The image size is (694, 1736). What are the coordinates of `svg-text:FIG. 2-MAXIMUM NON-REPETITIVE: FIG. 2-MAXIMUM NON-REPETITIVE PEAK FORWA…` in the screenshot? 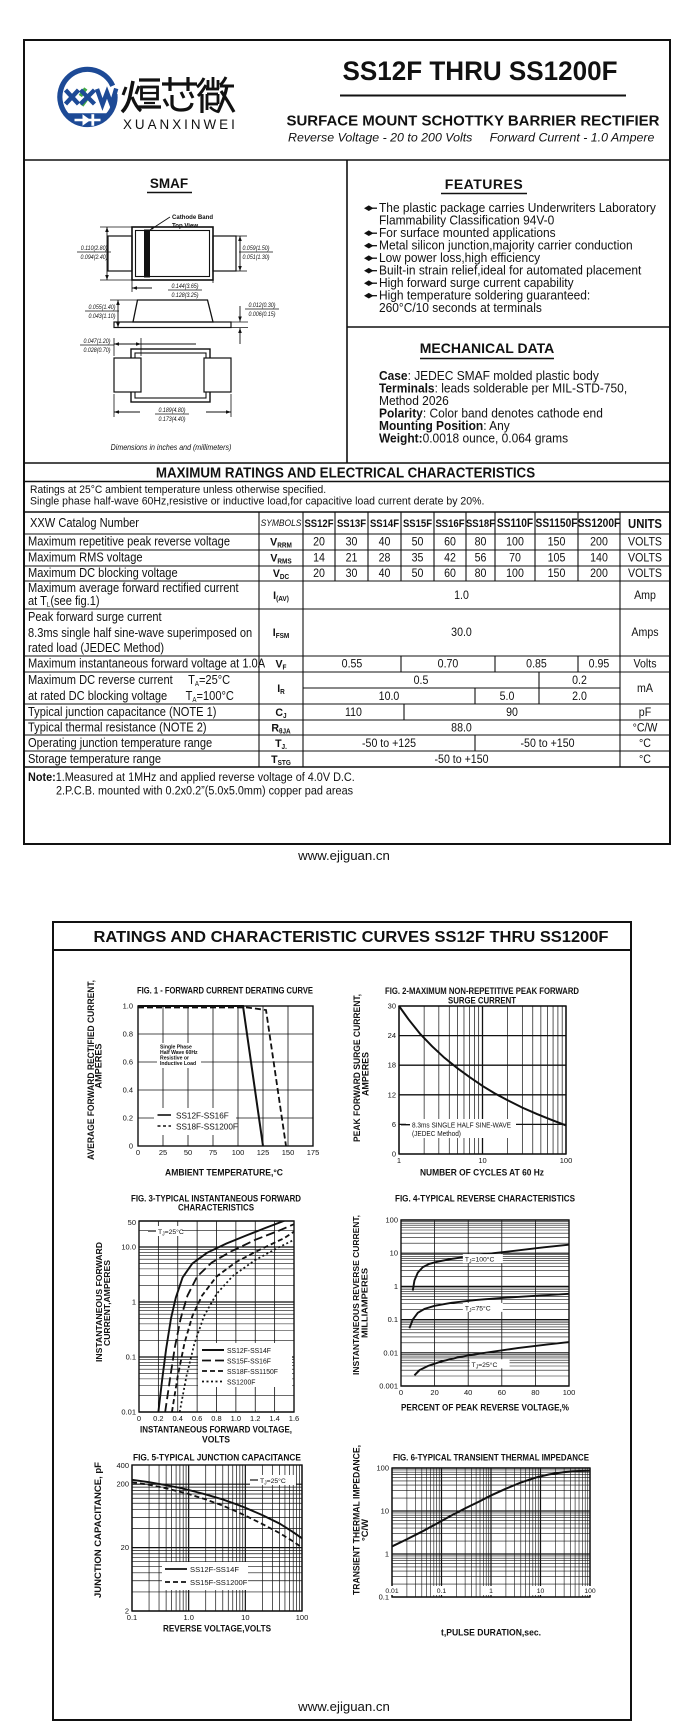 It's located at (482, 991).